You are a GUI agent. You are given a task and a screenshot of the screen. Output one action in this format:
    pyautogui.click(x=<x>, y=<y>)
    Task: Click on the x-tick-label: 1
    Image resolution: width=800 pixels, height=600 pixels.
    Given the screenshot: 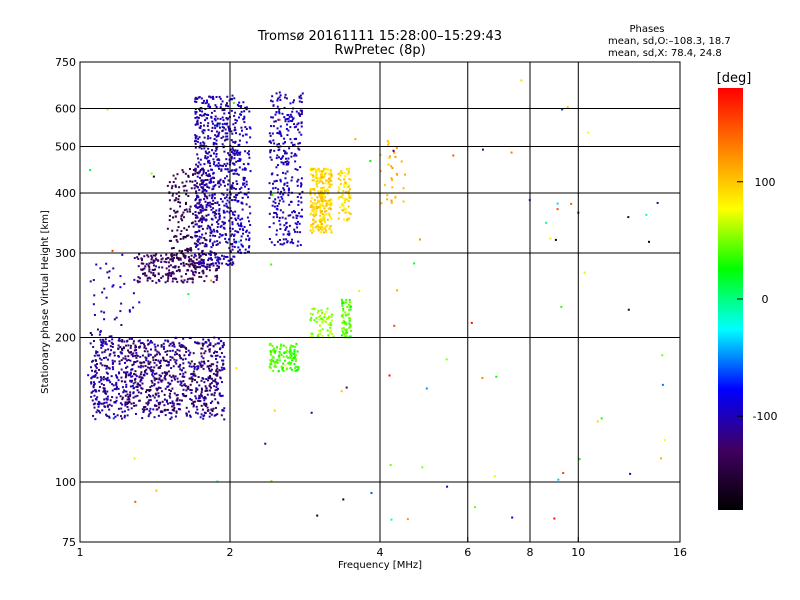 What is the action you would take?
    pyautogui.click(x=80, y=552)
    